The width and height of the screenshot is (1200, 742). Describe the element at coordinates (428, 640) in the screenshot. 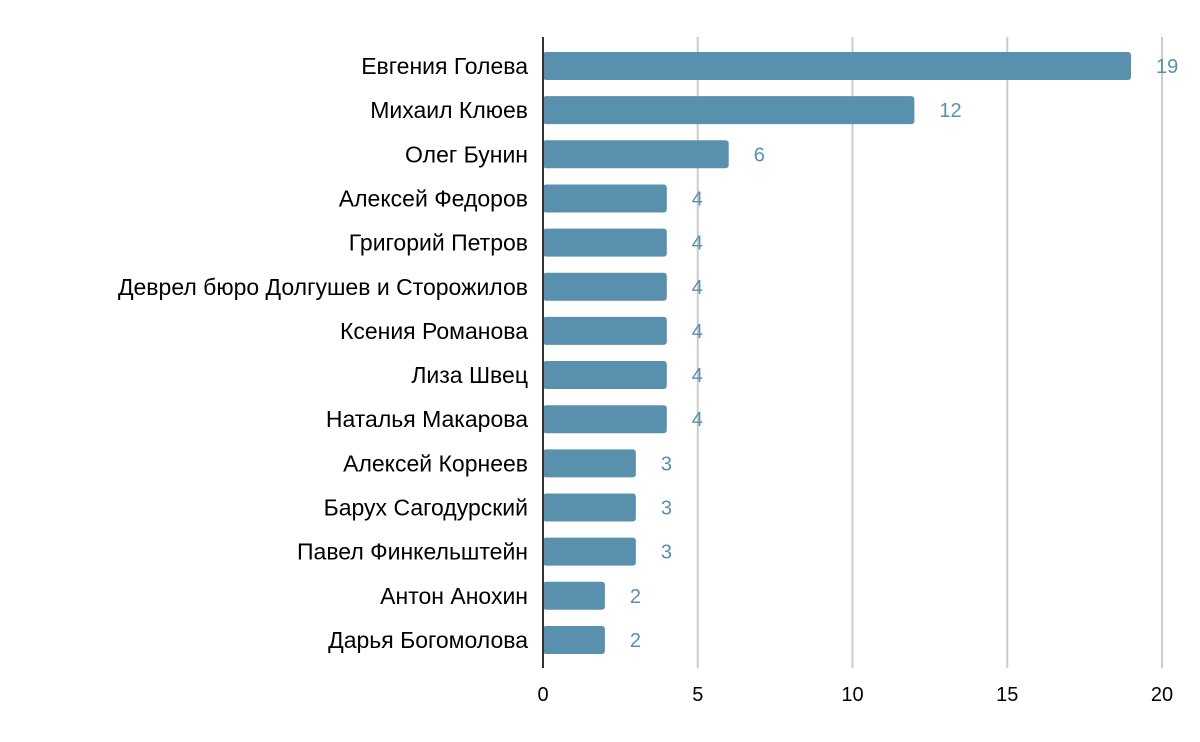

I see `category-label: Дарья Богомолова` at that location.